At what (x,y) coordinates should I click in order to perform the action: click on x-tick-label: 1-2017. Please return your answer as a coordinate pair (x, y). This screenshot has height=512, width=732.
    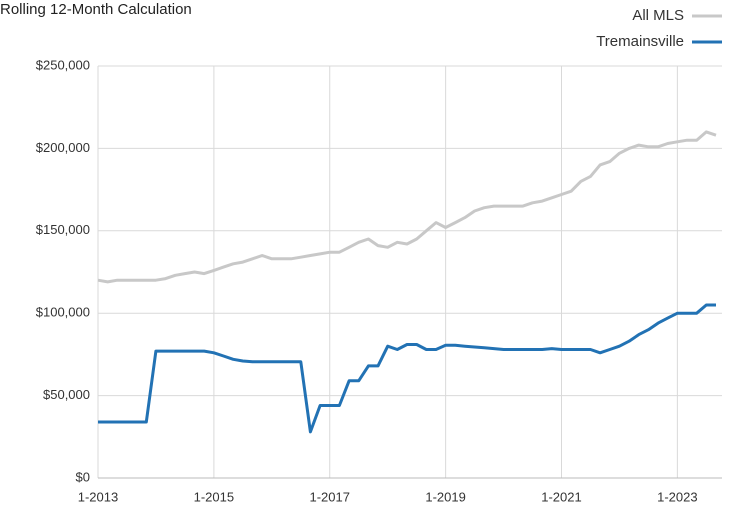
    Looking at the image, I should click on (330, 496).